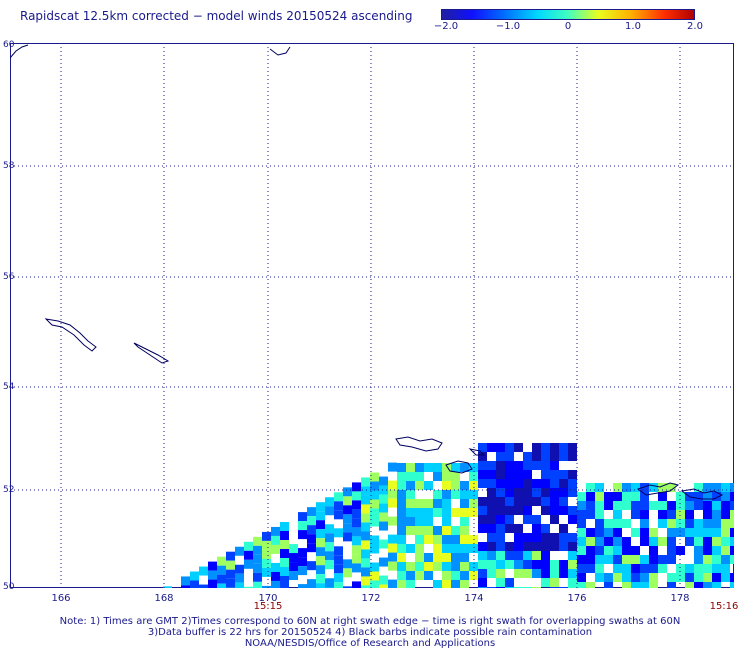  I want to click on coastline-semichi-island, so click(477, 452).